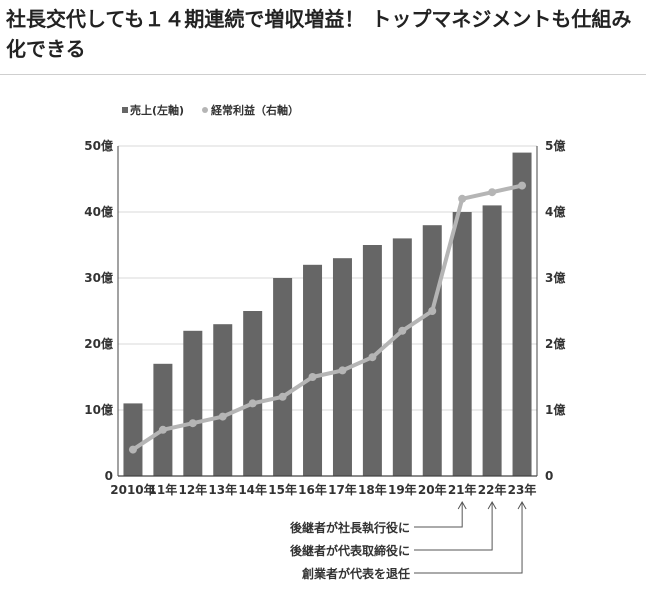 Image resolution: width=654 pixels, height=593 pixels. What do you see at coordinates (372, 489) in the screenshot?
I see `x-tick-label: 18年` at bounding box center [372, 489].